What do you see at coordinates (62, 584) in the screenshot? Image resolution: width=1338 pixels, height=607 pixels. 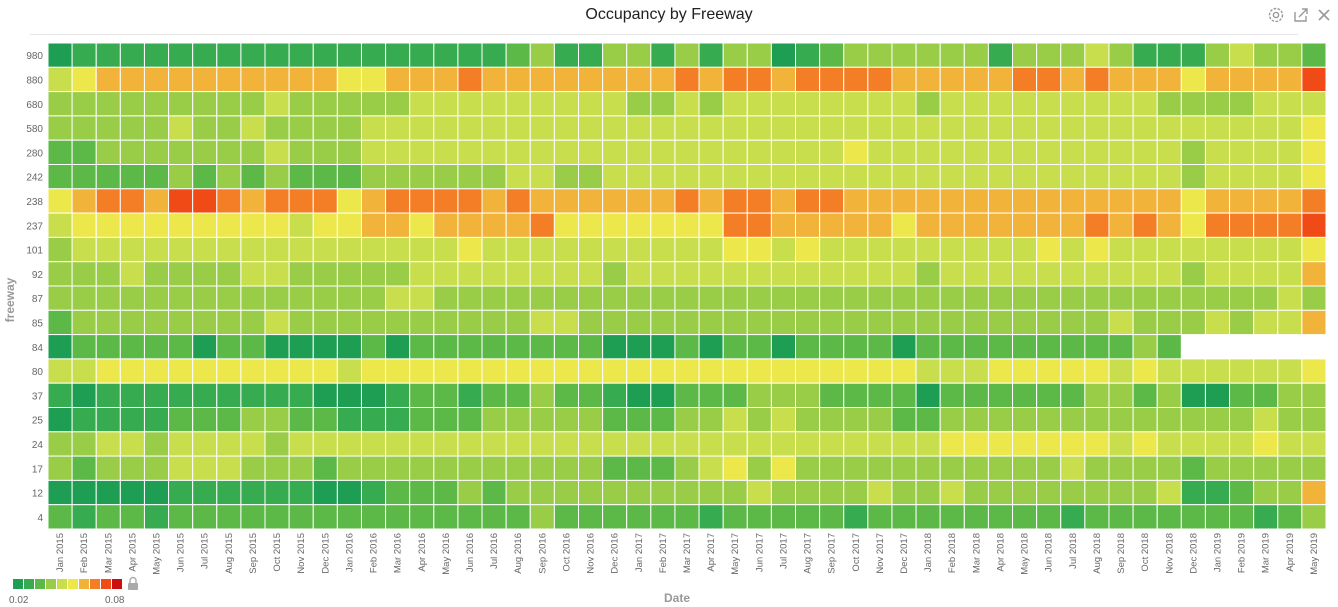 I see `legend-swatch` at bounding box center [62, 584].